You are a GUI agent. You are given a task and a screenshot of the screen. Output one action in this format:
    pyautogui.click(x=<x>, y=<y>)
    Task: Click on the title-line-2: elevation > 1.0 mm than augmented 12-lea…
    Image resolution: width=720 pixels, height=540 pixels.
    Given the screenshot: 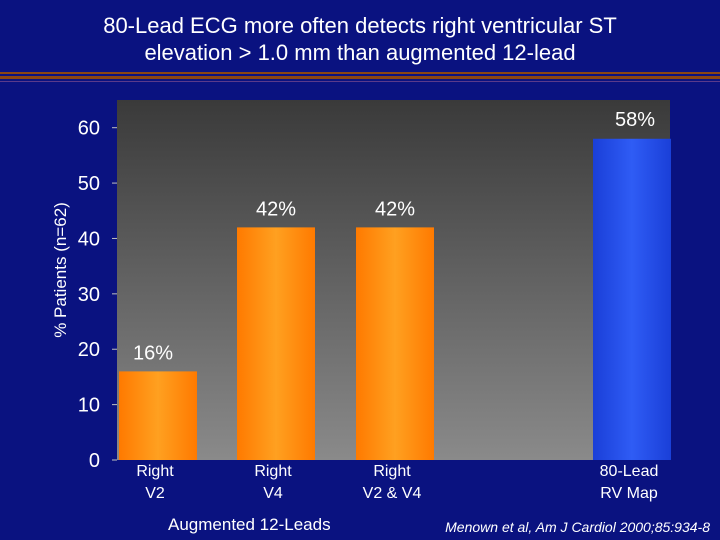 What is the action you would take?
    pyautogui.click(x=360, y=52)
    